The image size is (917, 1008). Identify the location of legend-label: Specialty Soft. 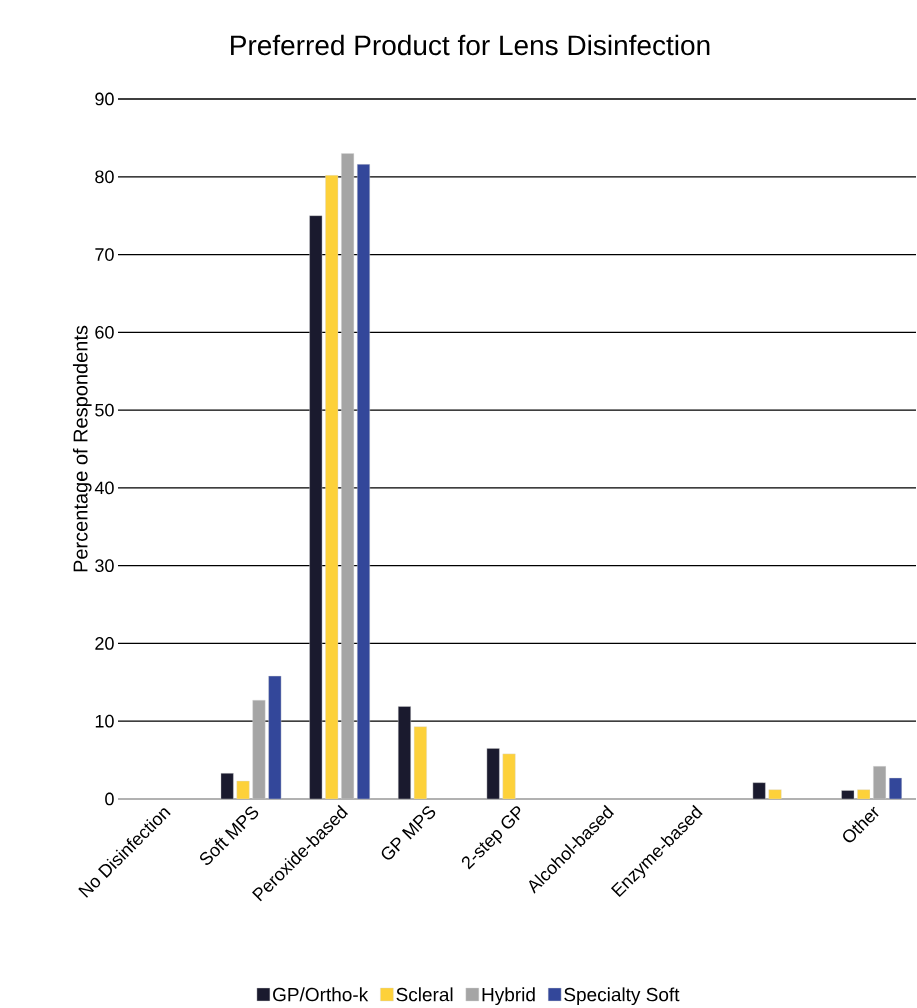
(622, 996).